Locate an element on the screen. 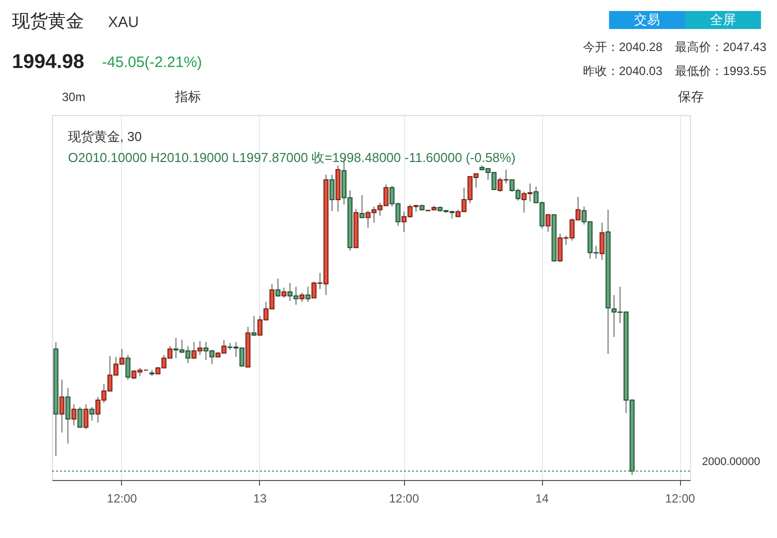 This screenshot has width=777, height=538. text: 今开：2040.28 is located at coordinates (623, 47).